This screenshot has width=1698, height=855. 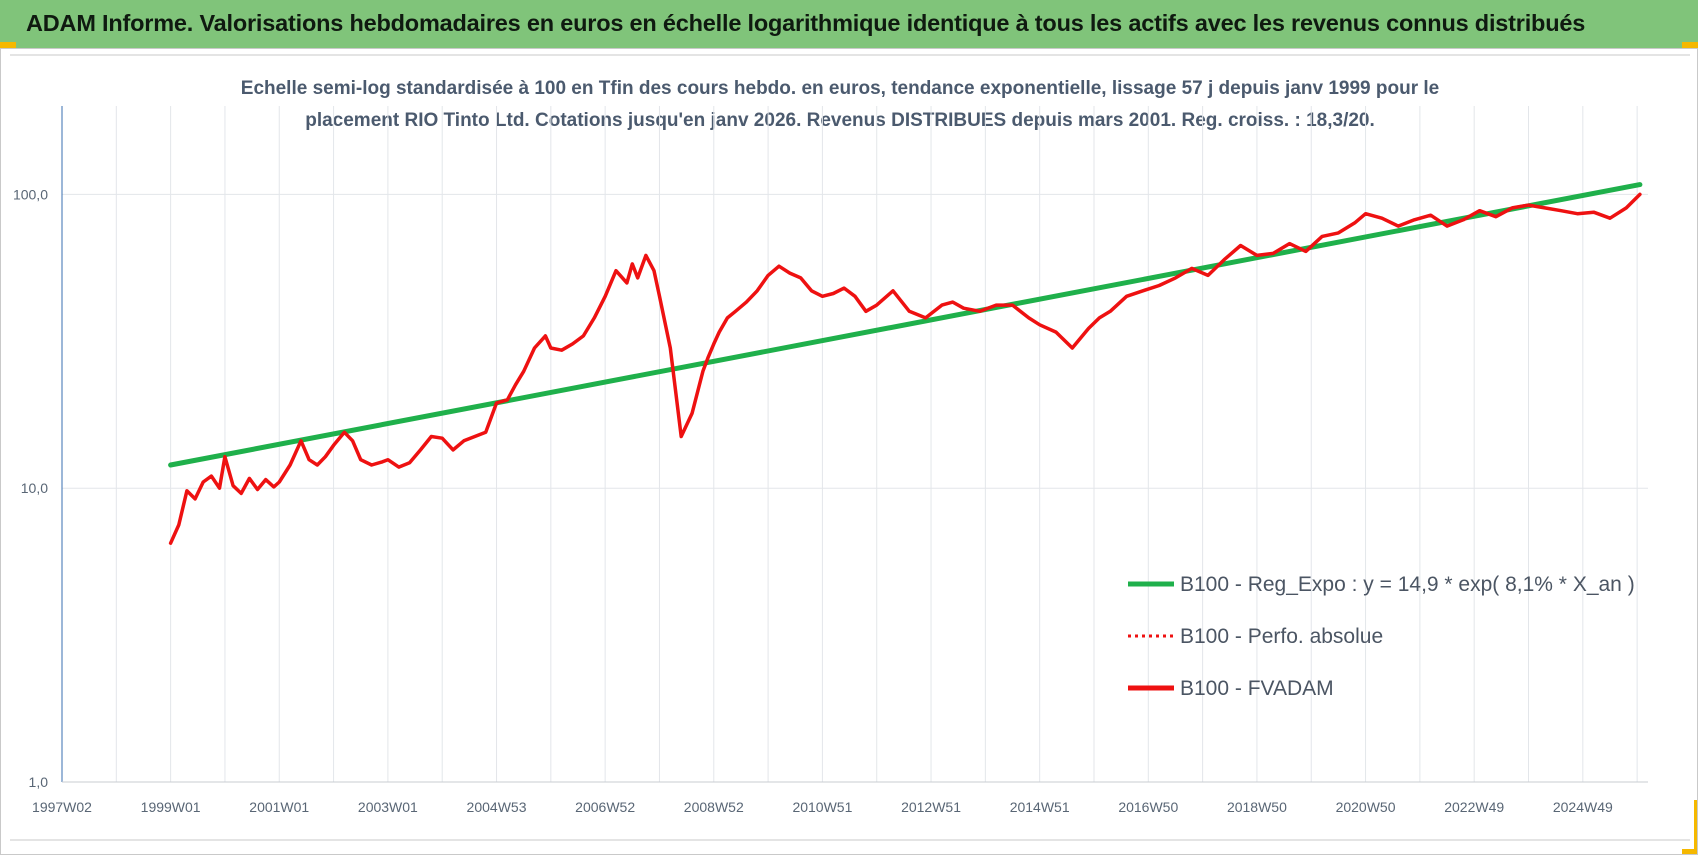 What do you see at coordinates (1366, 807) in the screenshot?
I see `x-tick-label: 2020W50` at bounding box center [1366, 807].